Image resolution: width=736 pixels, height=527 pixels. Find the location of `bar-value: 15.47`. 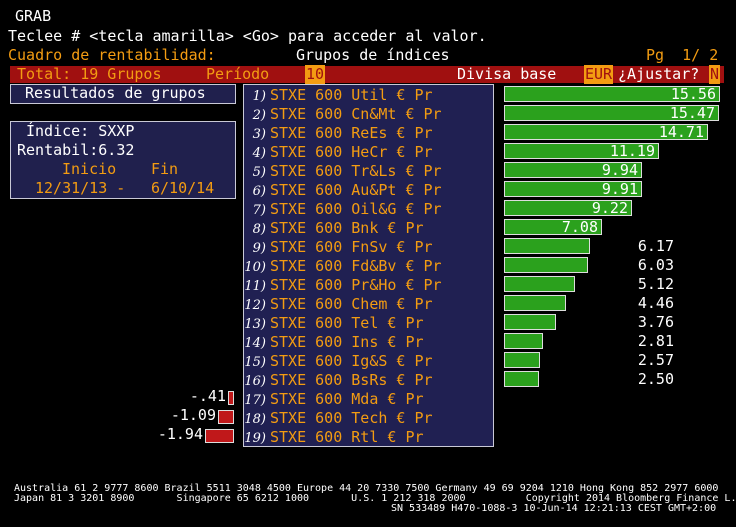

bar-value: 15.47 is located at coordinates (692, 113).